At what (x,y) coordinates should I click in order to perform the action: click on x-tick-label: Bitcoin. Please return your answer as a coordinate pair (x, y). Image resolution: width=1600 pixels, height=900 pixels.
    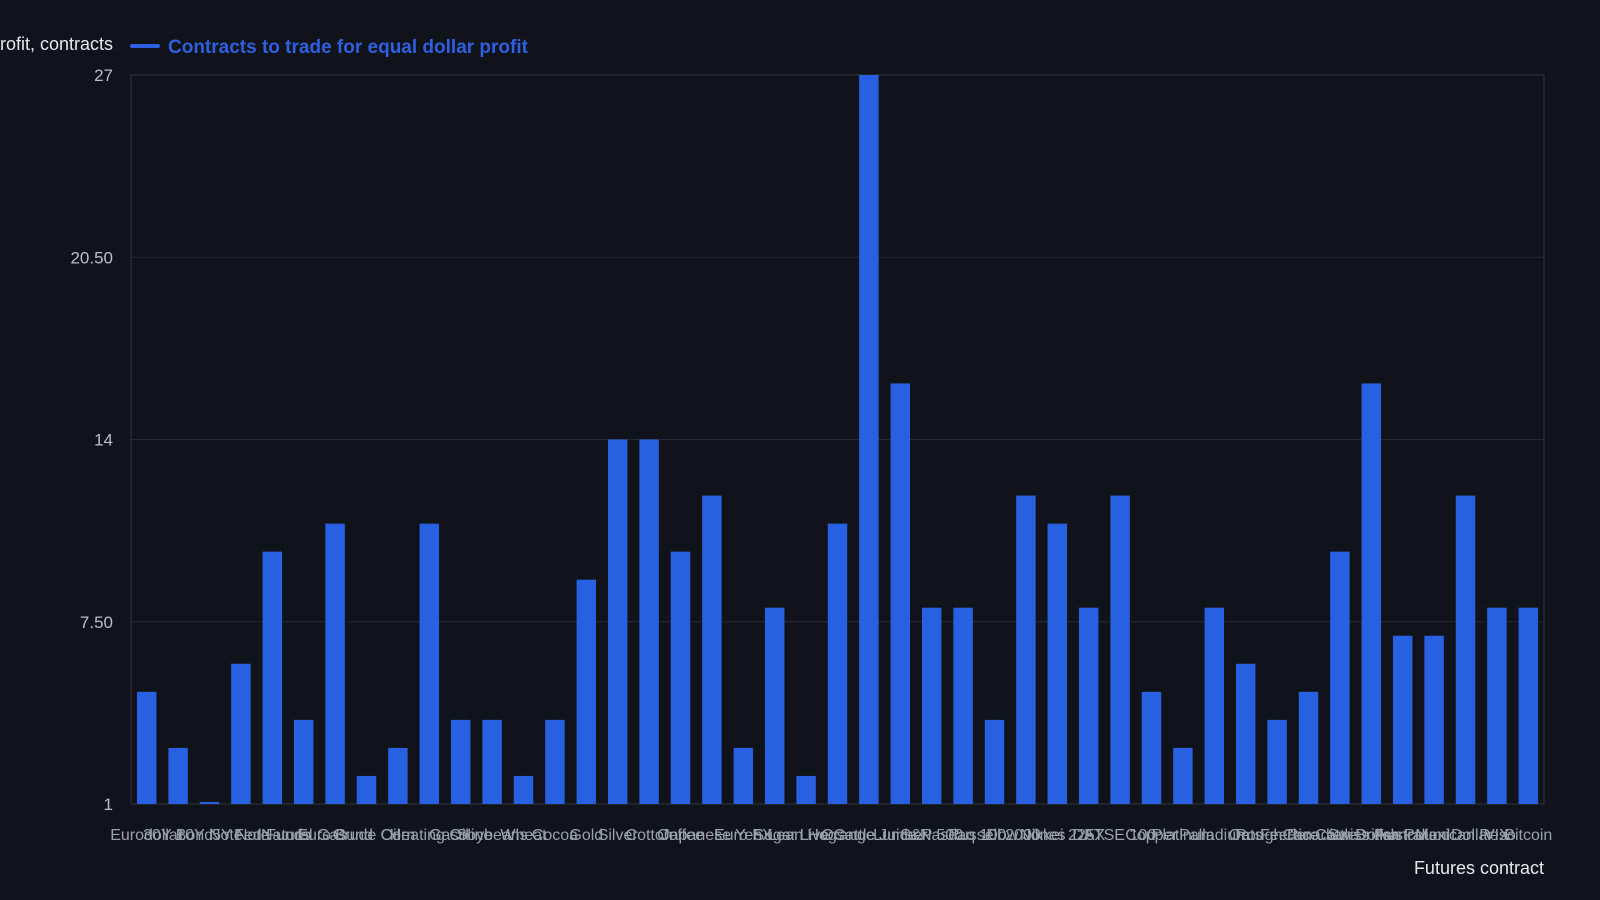
    Looking at the image, I should click on (1528, 835).